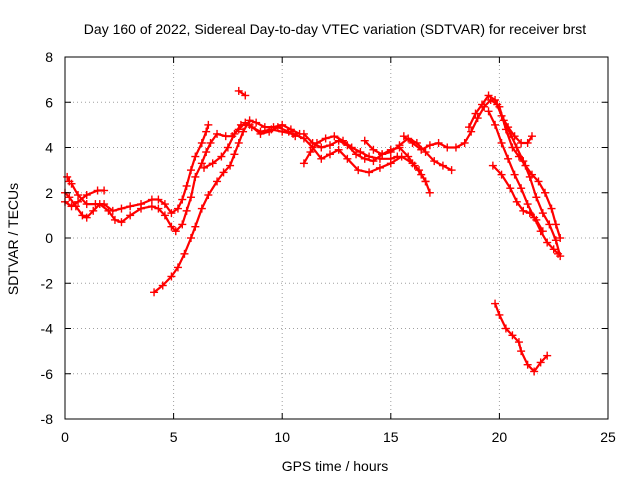 This screenshot has width=640, height=485. I want to click on y-tick-label: 2, so click(49, 193).